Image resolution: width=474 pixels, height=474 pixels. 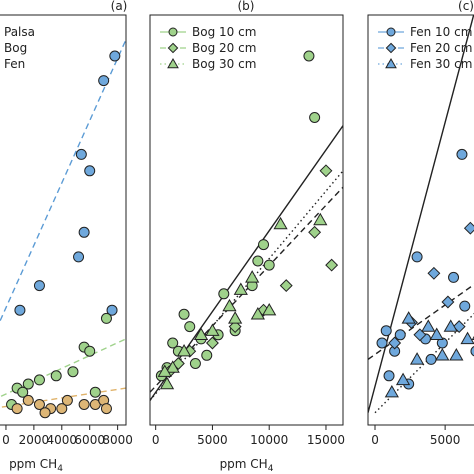 I want to click on fit-line-fen-20-cm, so click(x=421, y=321).